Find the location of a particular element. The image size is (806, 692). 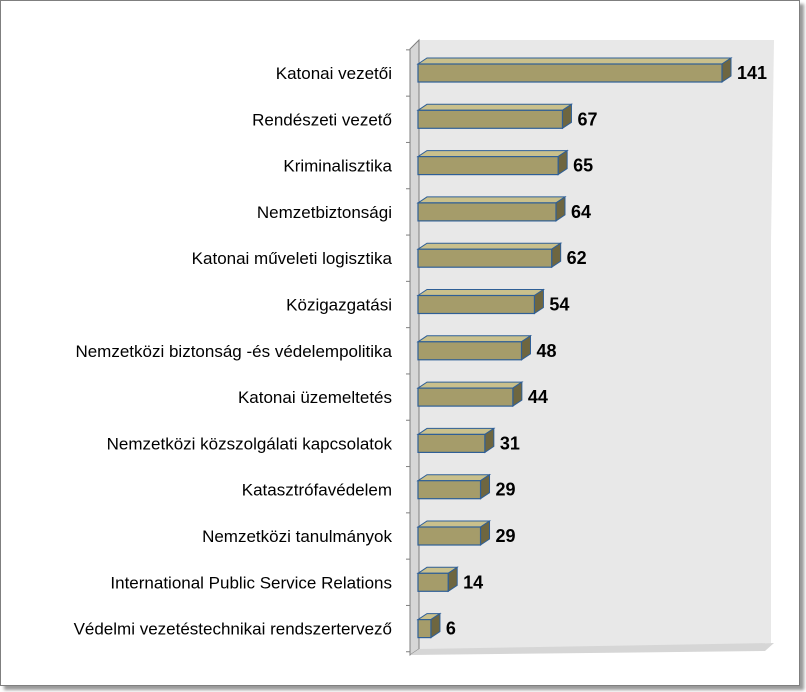

value-label: 6 is located at coordinates (451, 629).